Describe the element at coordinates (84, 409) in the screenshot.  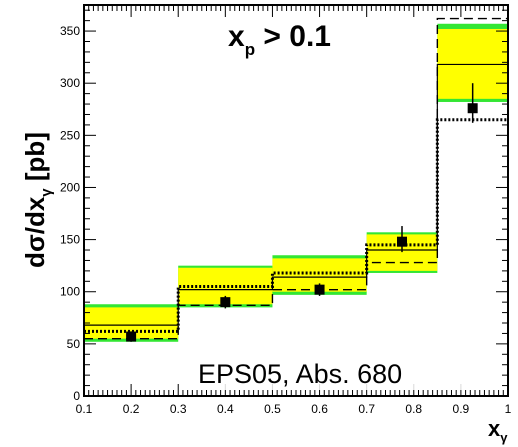
I see `x-tick-label: 0.1` at that location.